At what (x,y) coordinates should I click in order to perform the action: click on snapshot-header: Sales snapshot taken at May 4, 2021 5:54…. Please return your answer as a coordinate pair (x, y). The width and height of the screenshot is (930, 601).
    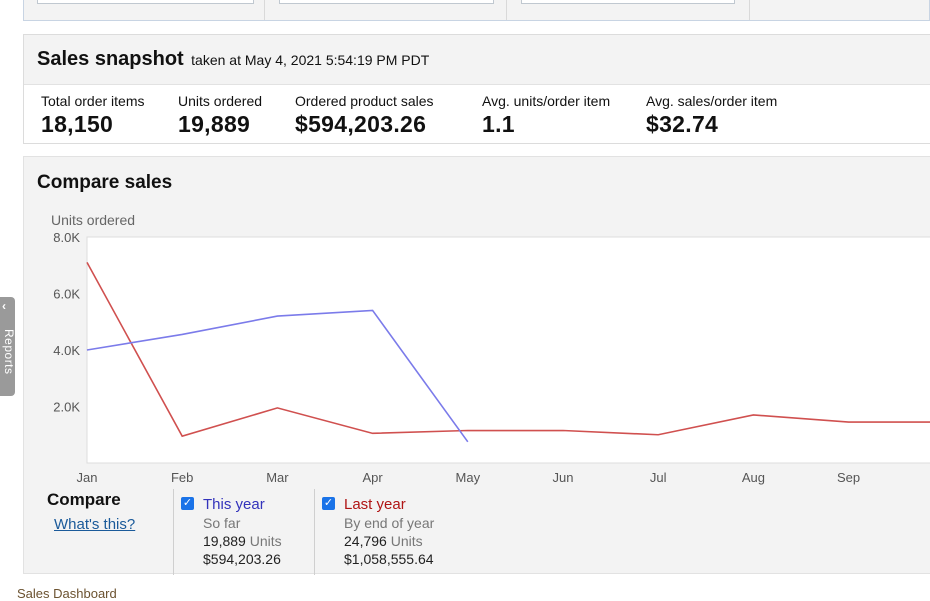
    Looking at the image, I should click on (477, 60).